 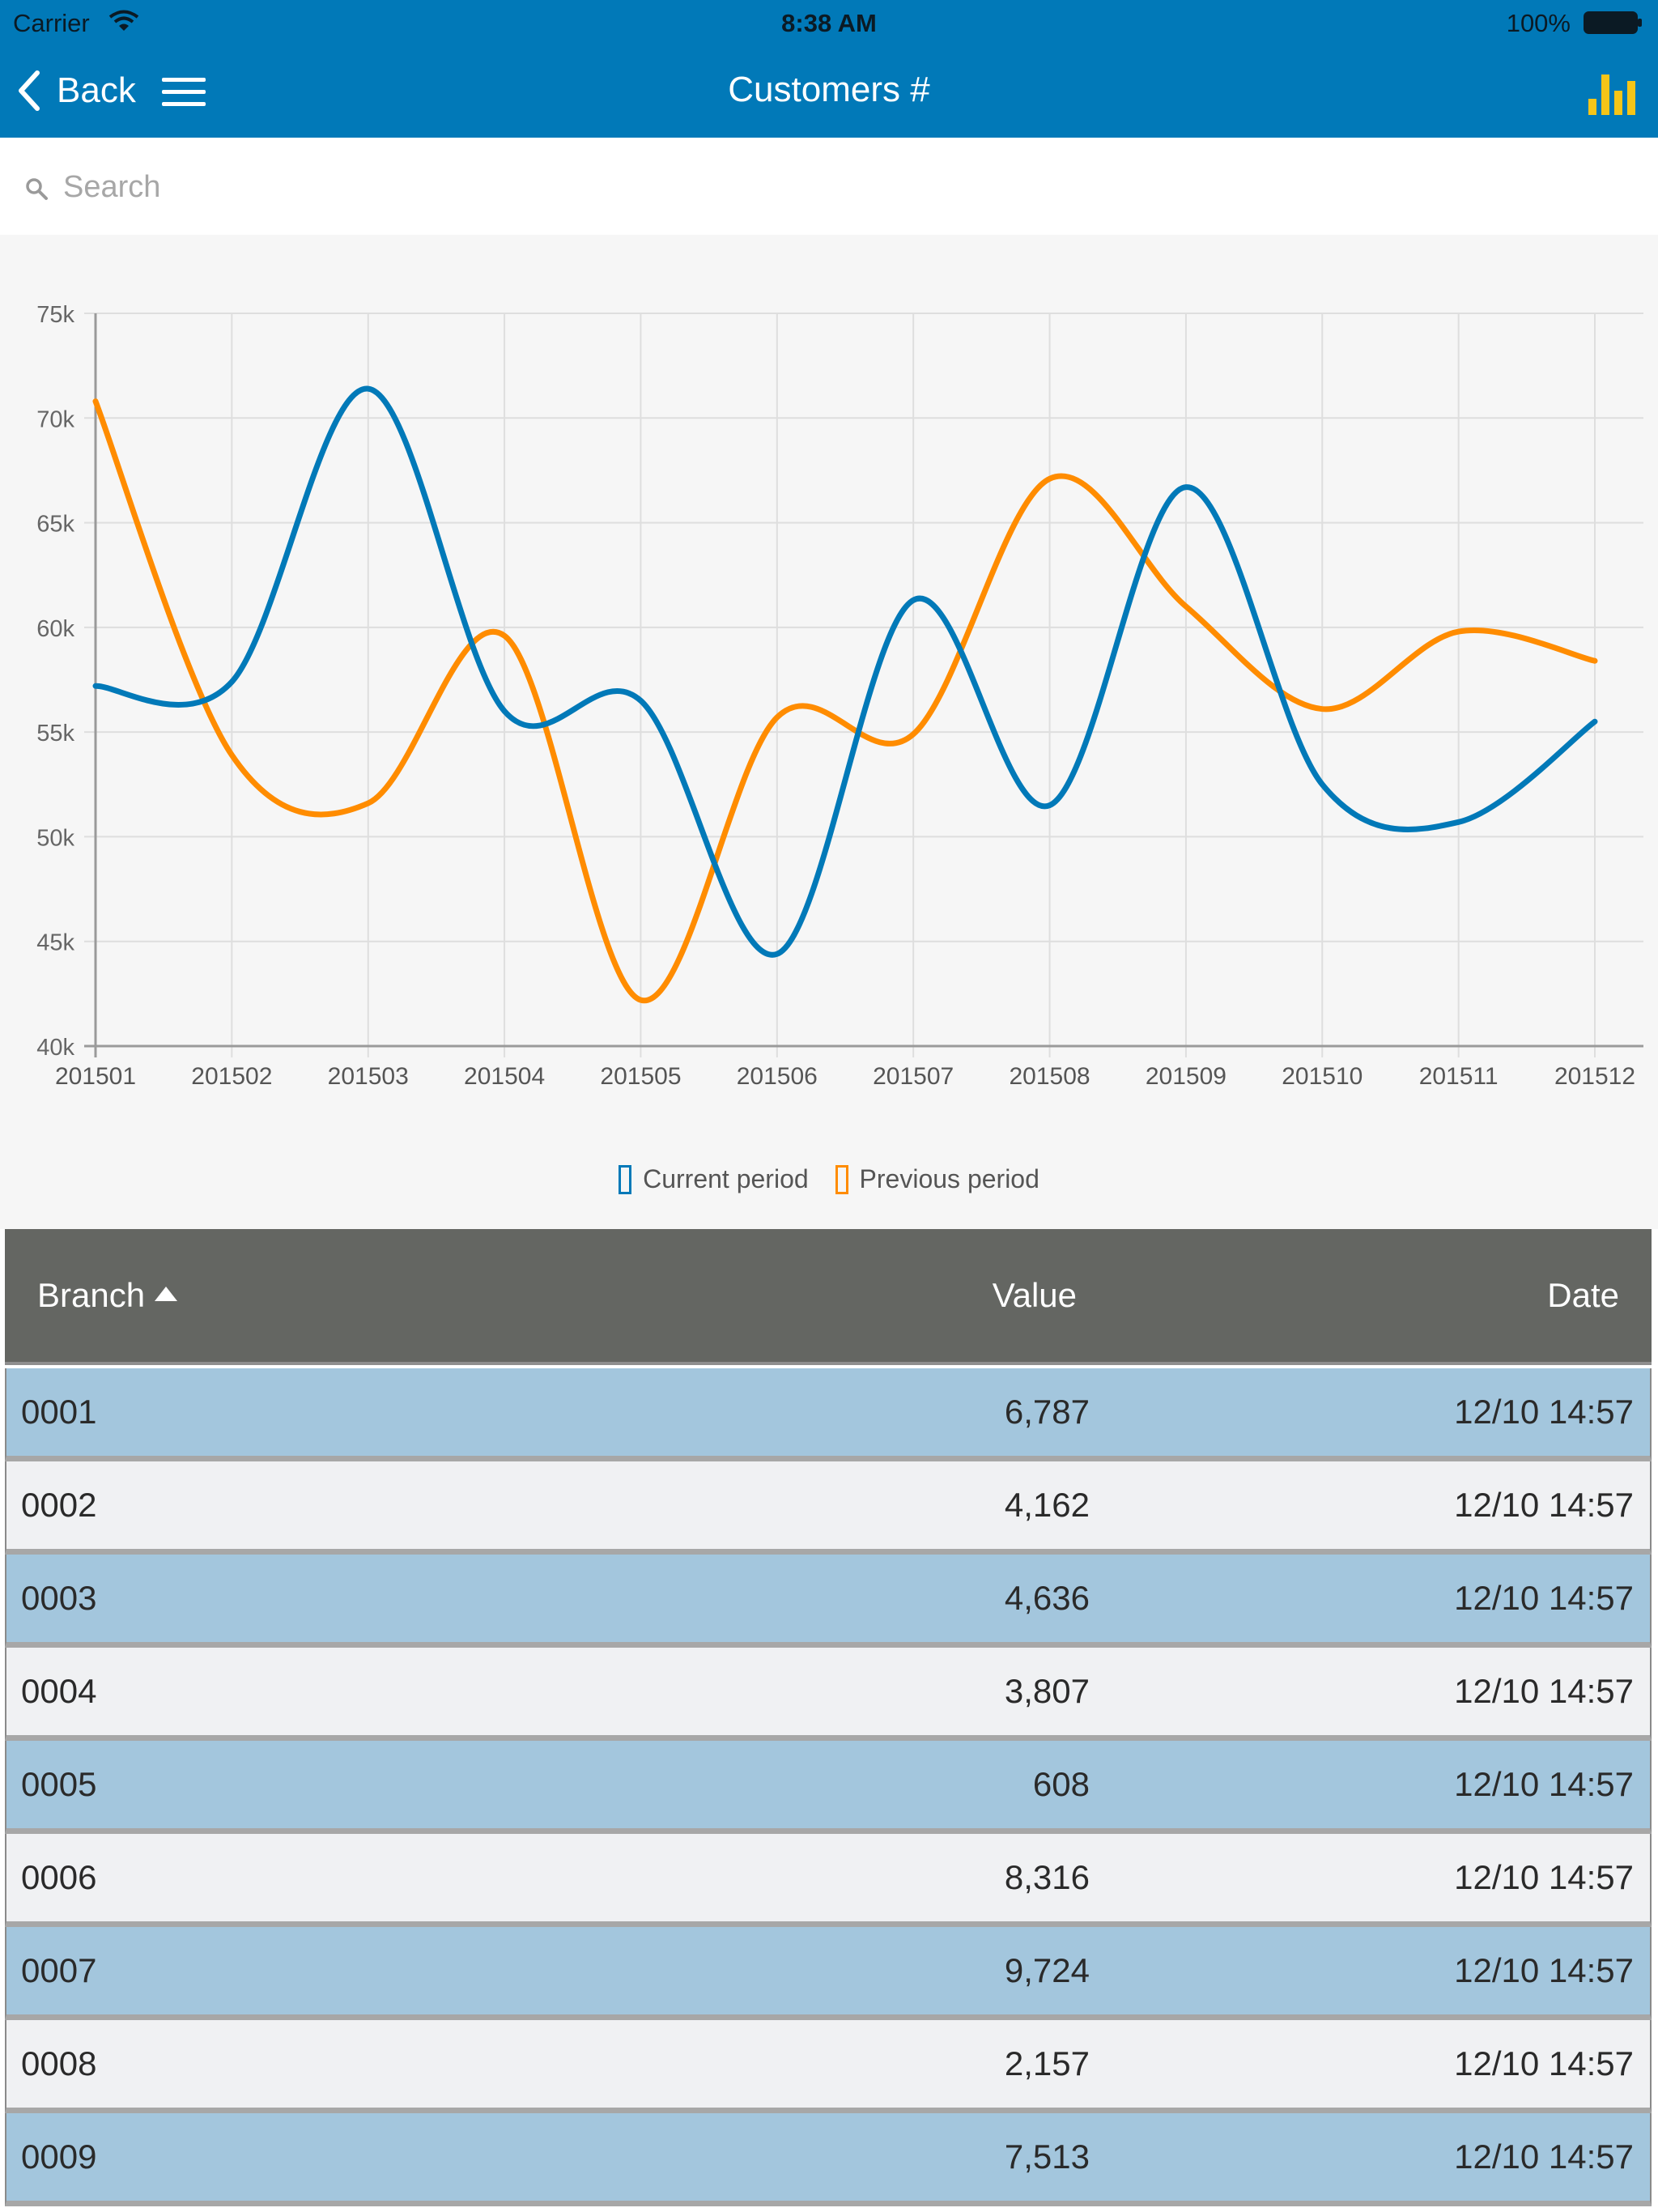 I want to click on wifi-icon, so click(x=123, y=21).